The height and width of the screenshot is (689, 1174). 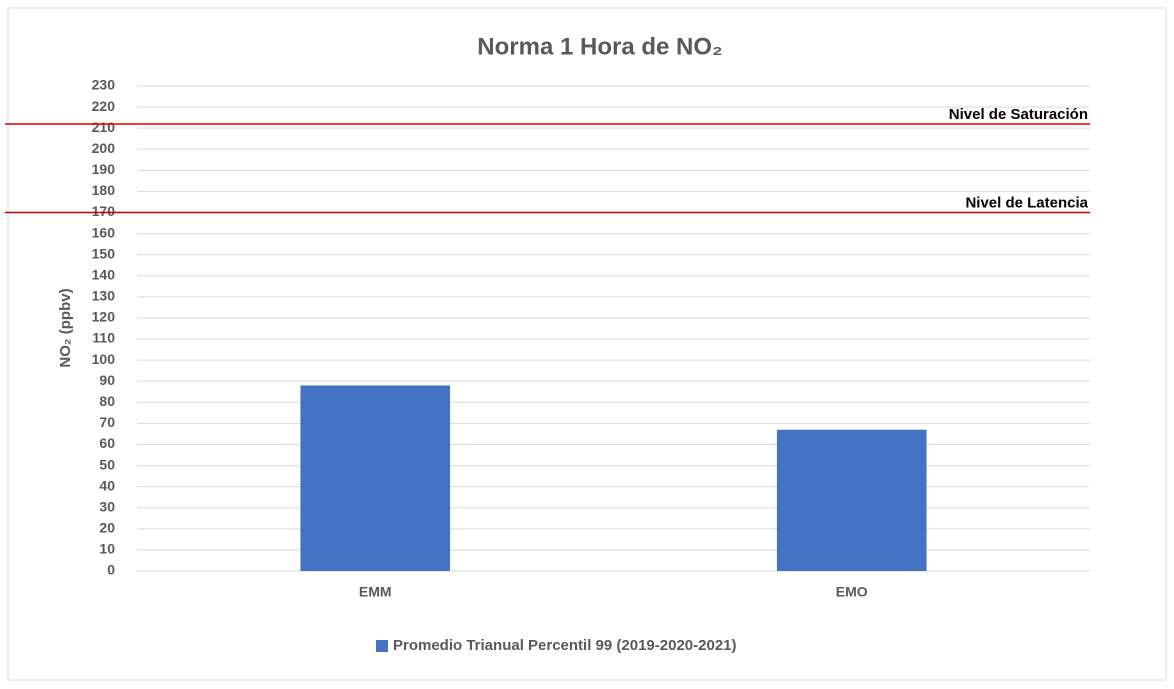 I want to click on y-tick-label: 10, so click(x=107, y=549).